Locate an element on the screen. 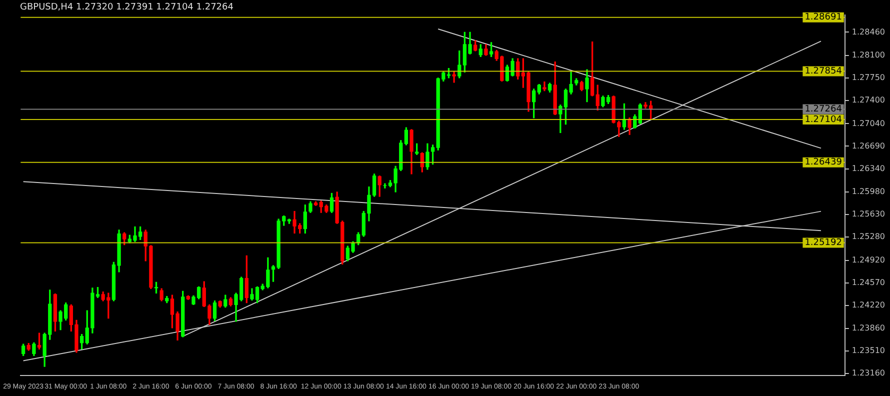 The height and width of the screenshot is (396, 890). y-tick-label: 1.25280 is located at coordinates (869, 237).